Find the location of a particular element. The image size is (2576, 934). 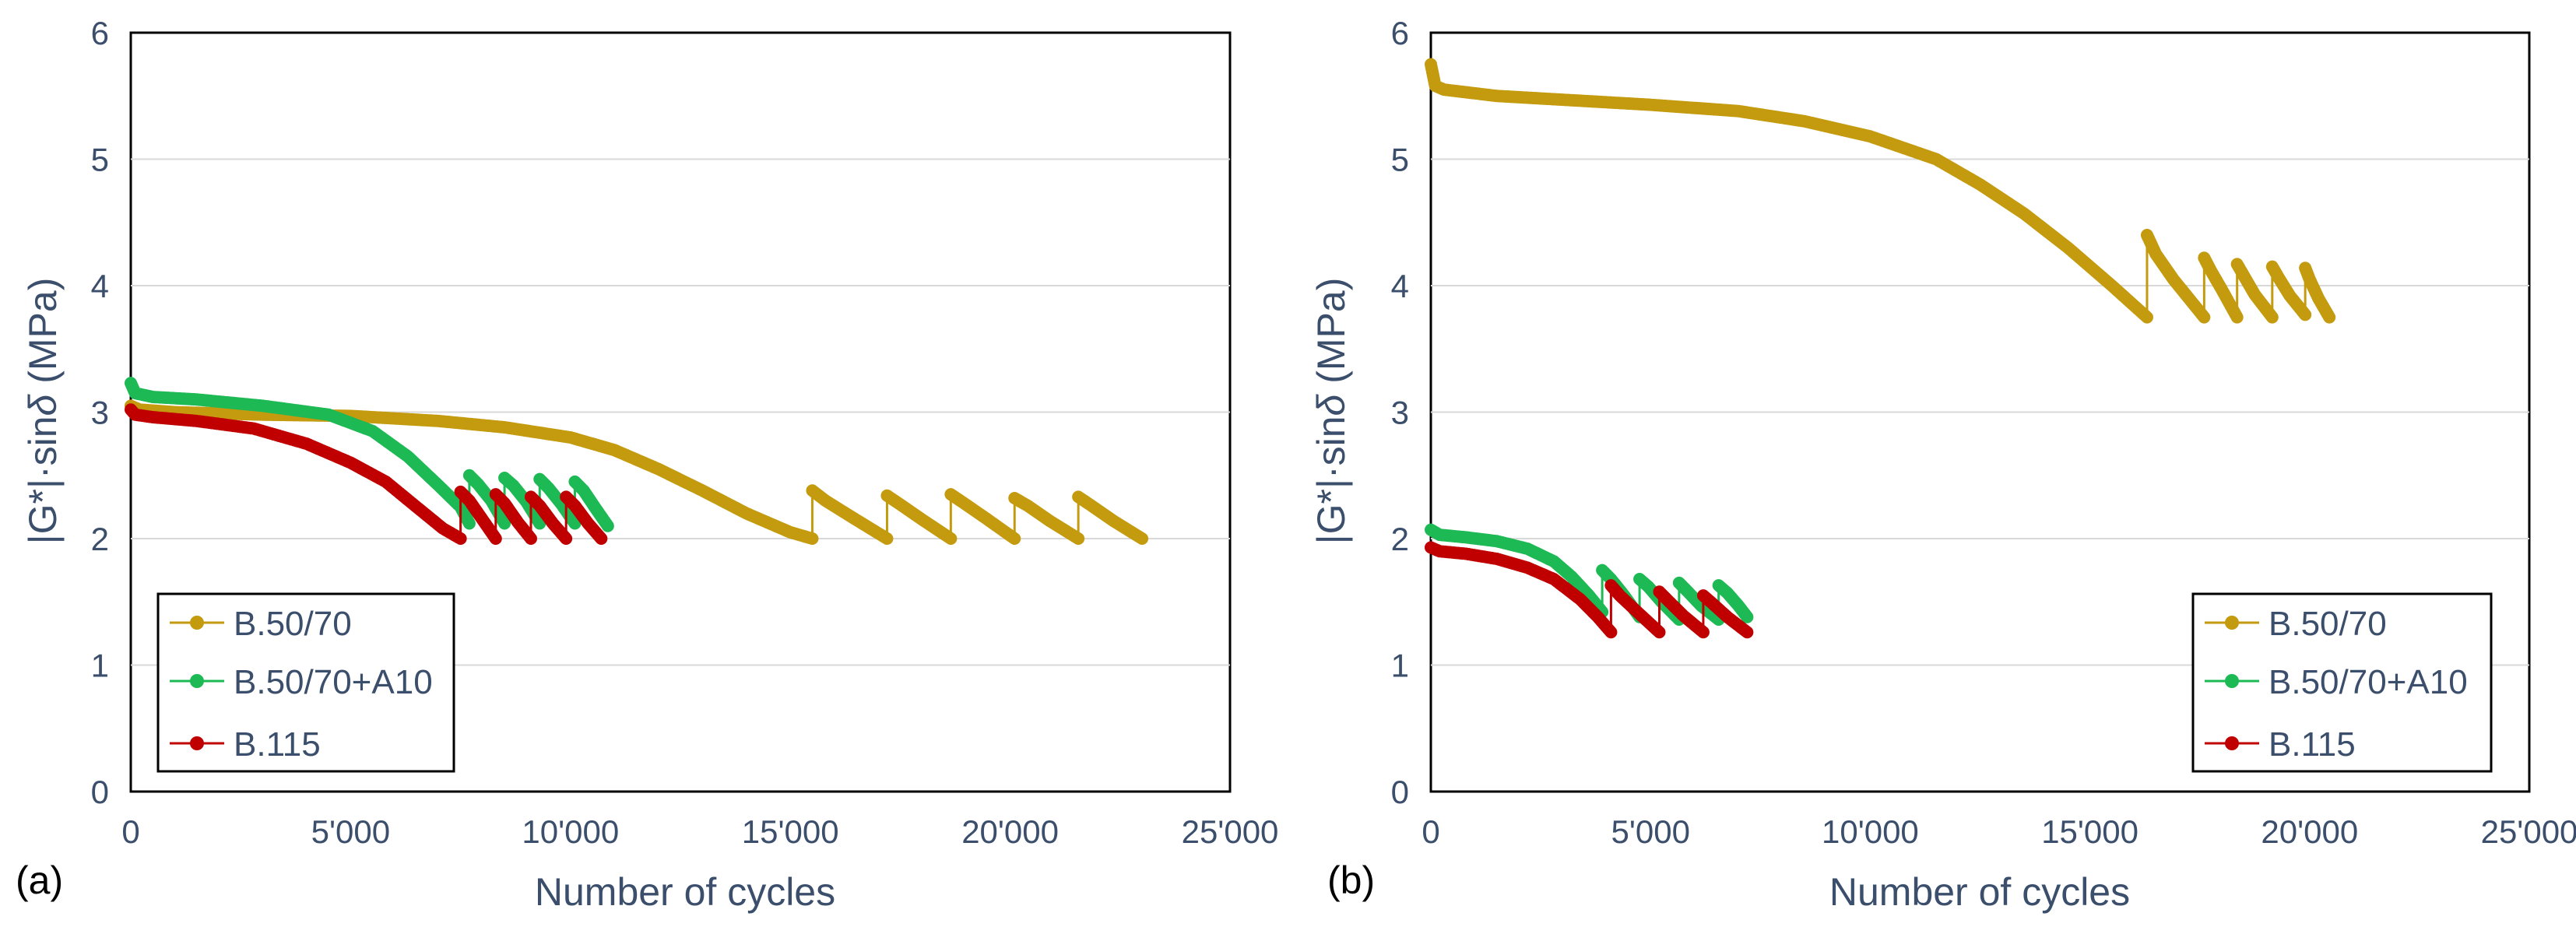

y-axis-label-a: |G*|·sinδ (MPa) is located at coordinates (43, 411).